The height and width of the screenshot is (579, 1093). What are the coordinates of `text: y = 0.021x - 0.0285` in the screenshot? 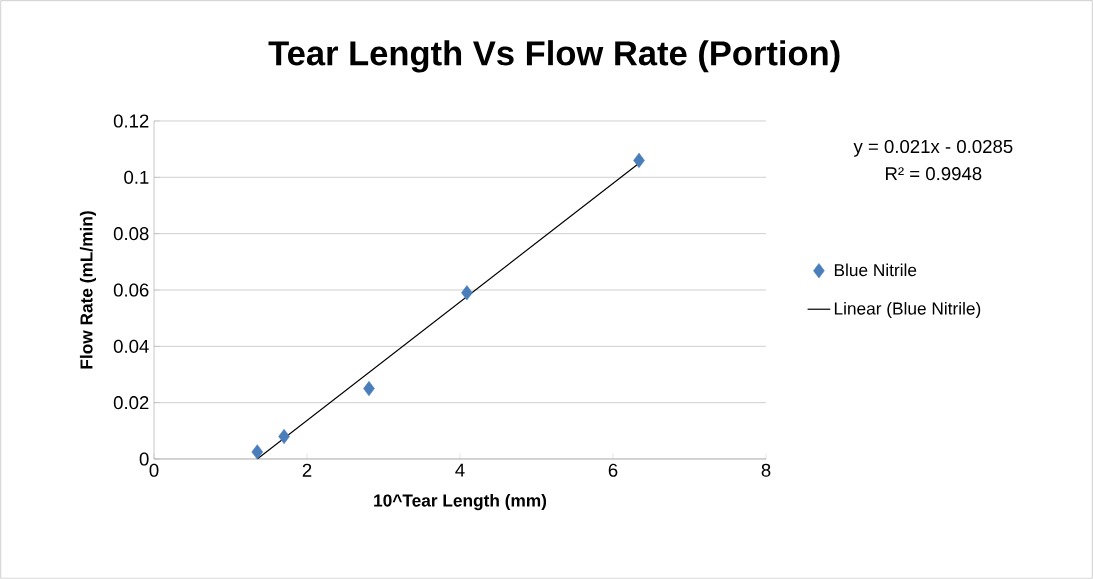 It's located at (933, 148).